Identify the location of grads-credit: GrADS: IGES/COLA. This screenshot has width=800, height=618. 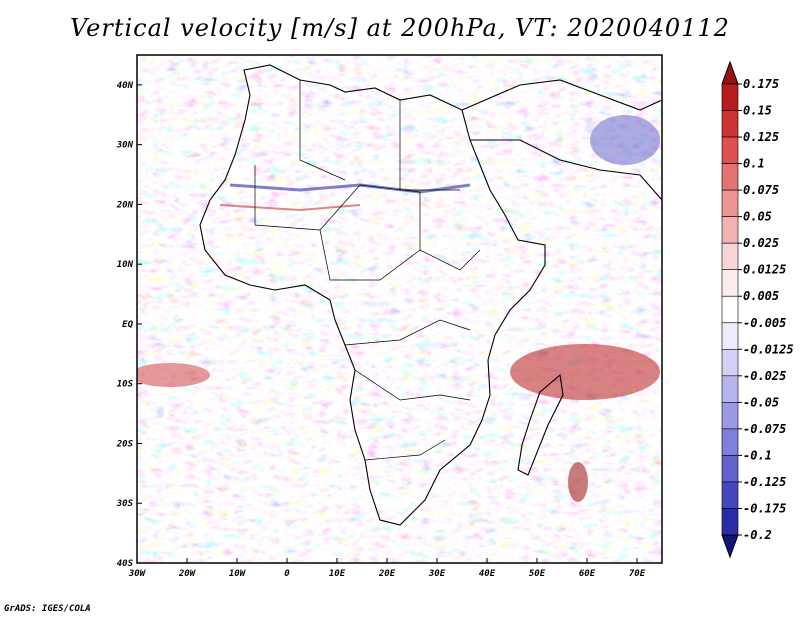
(47, 609).